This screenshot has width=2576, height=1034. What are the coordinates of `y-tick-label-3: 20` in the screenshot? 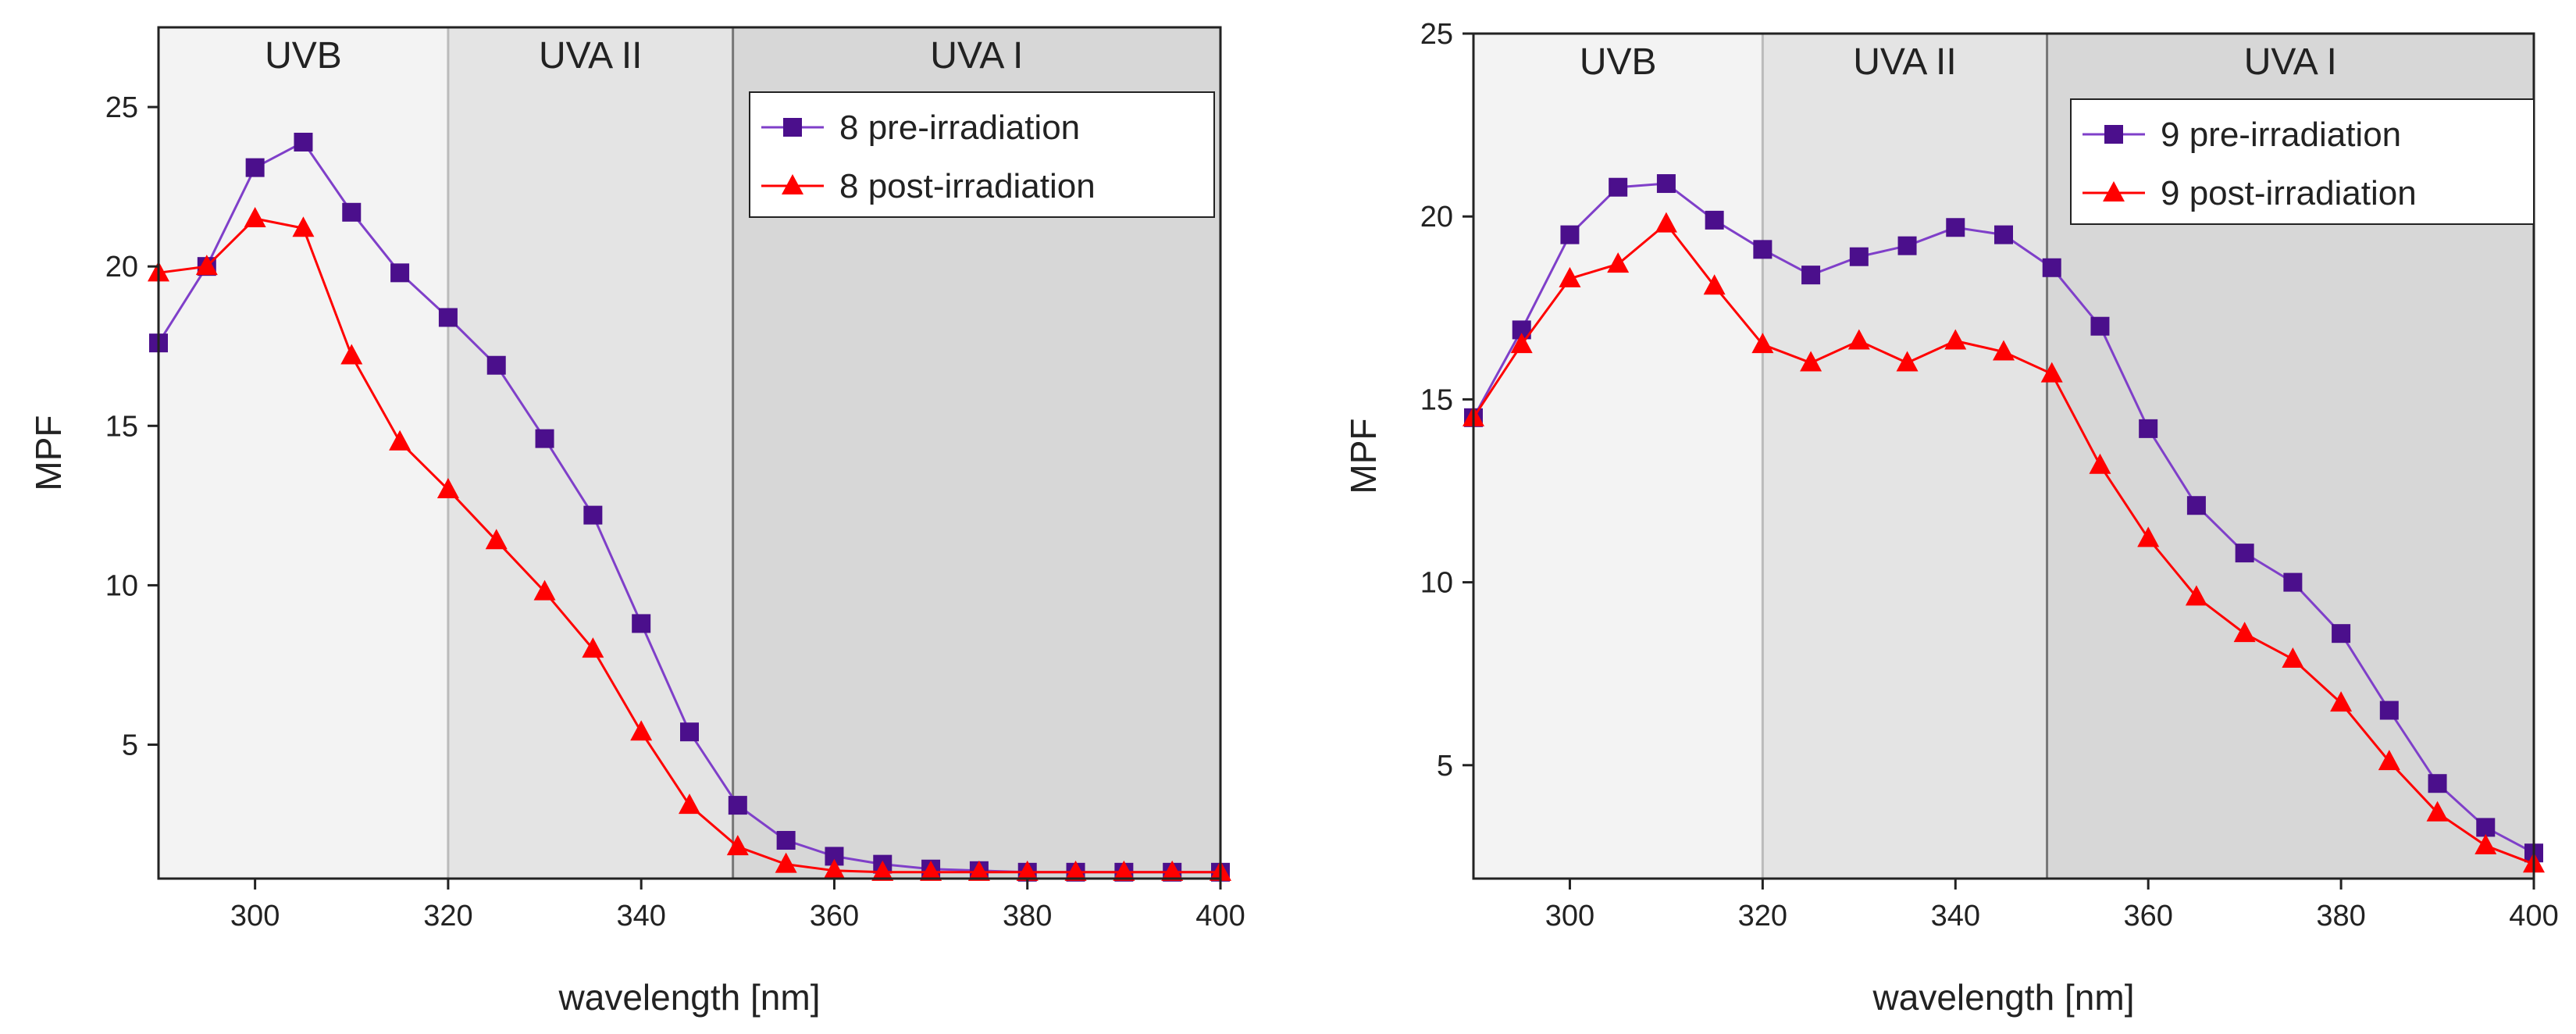 It's located at (121, 267).